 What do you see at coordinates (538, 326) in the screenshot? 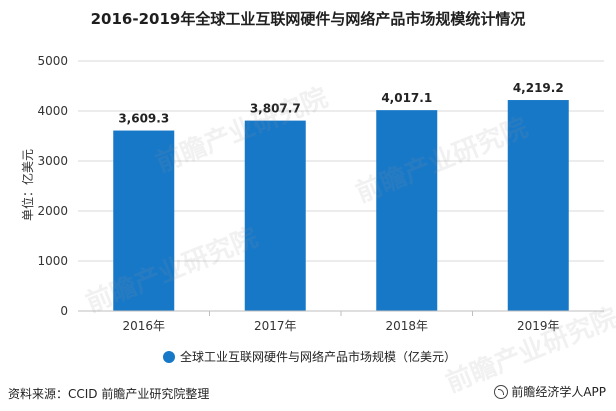
I see `x-tick-label: 2019年` at bounding box center [538, 326].